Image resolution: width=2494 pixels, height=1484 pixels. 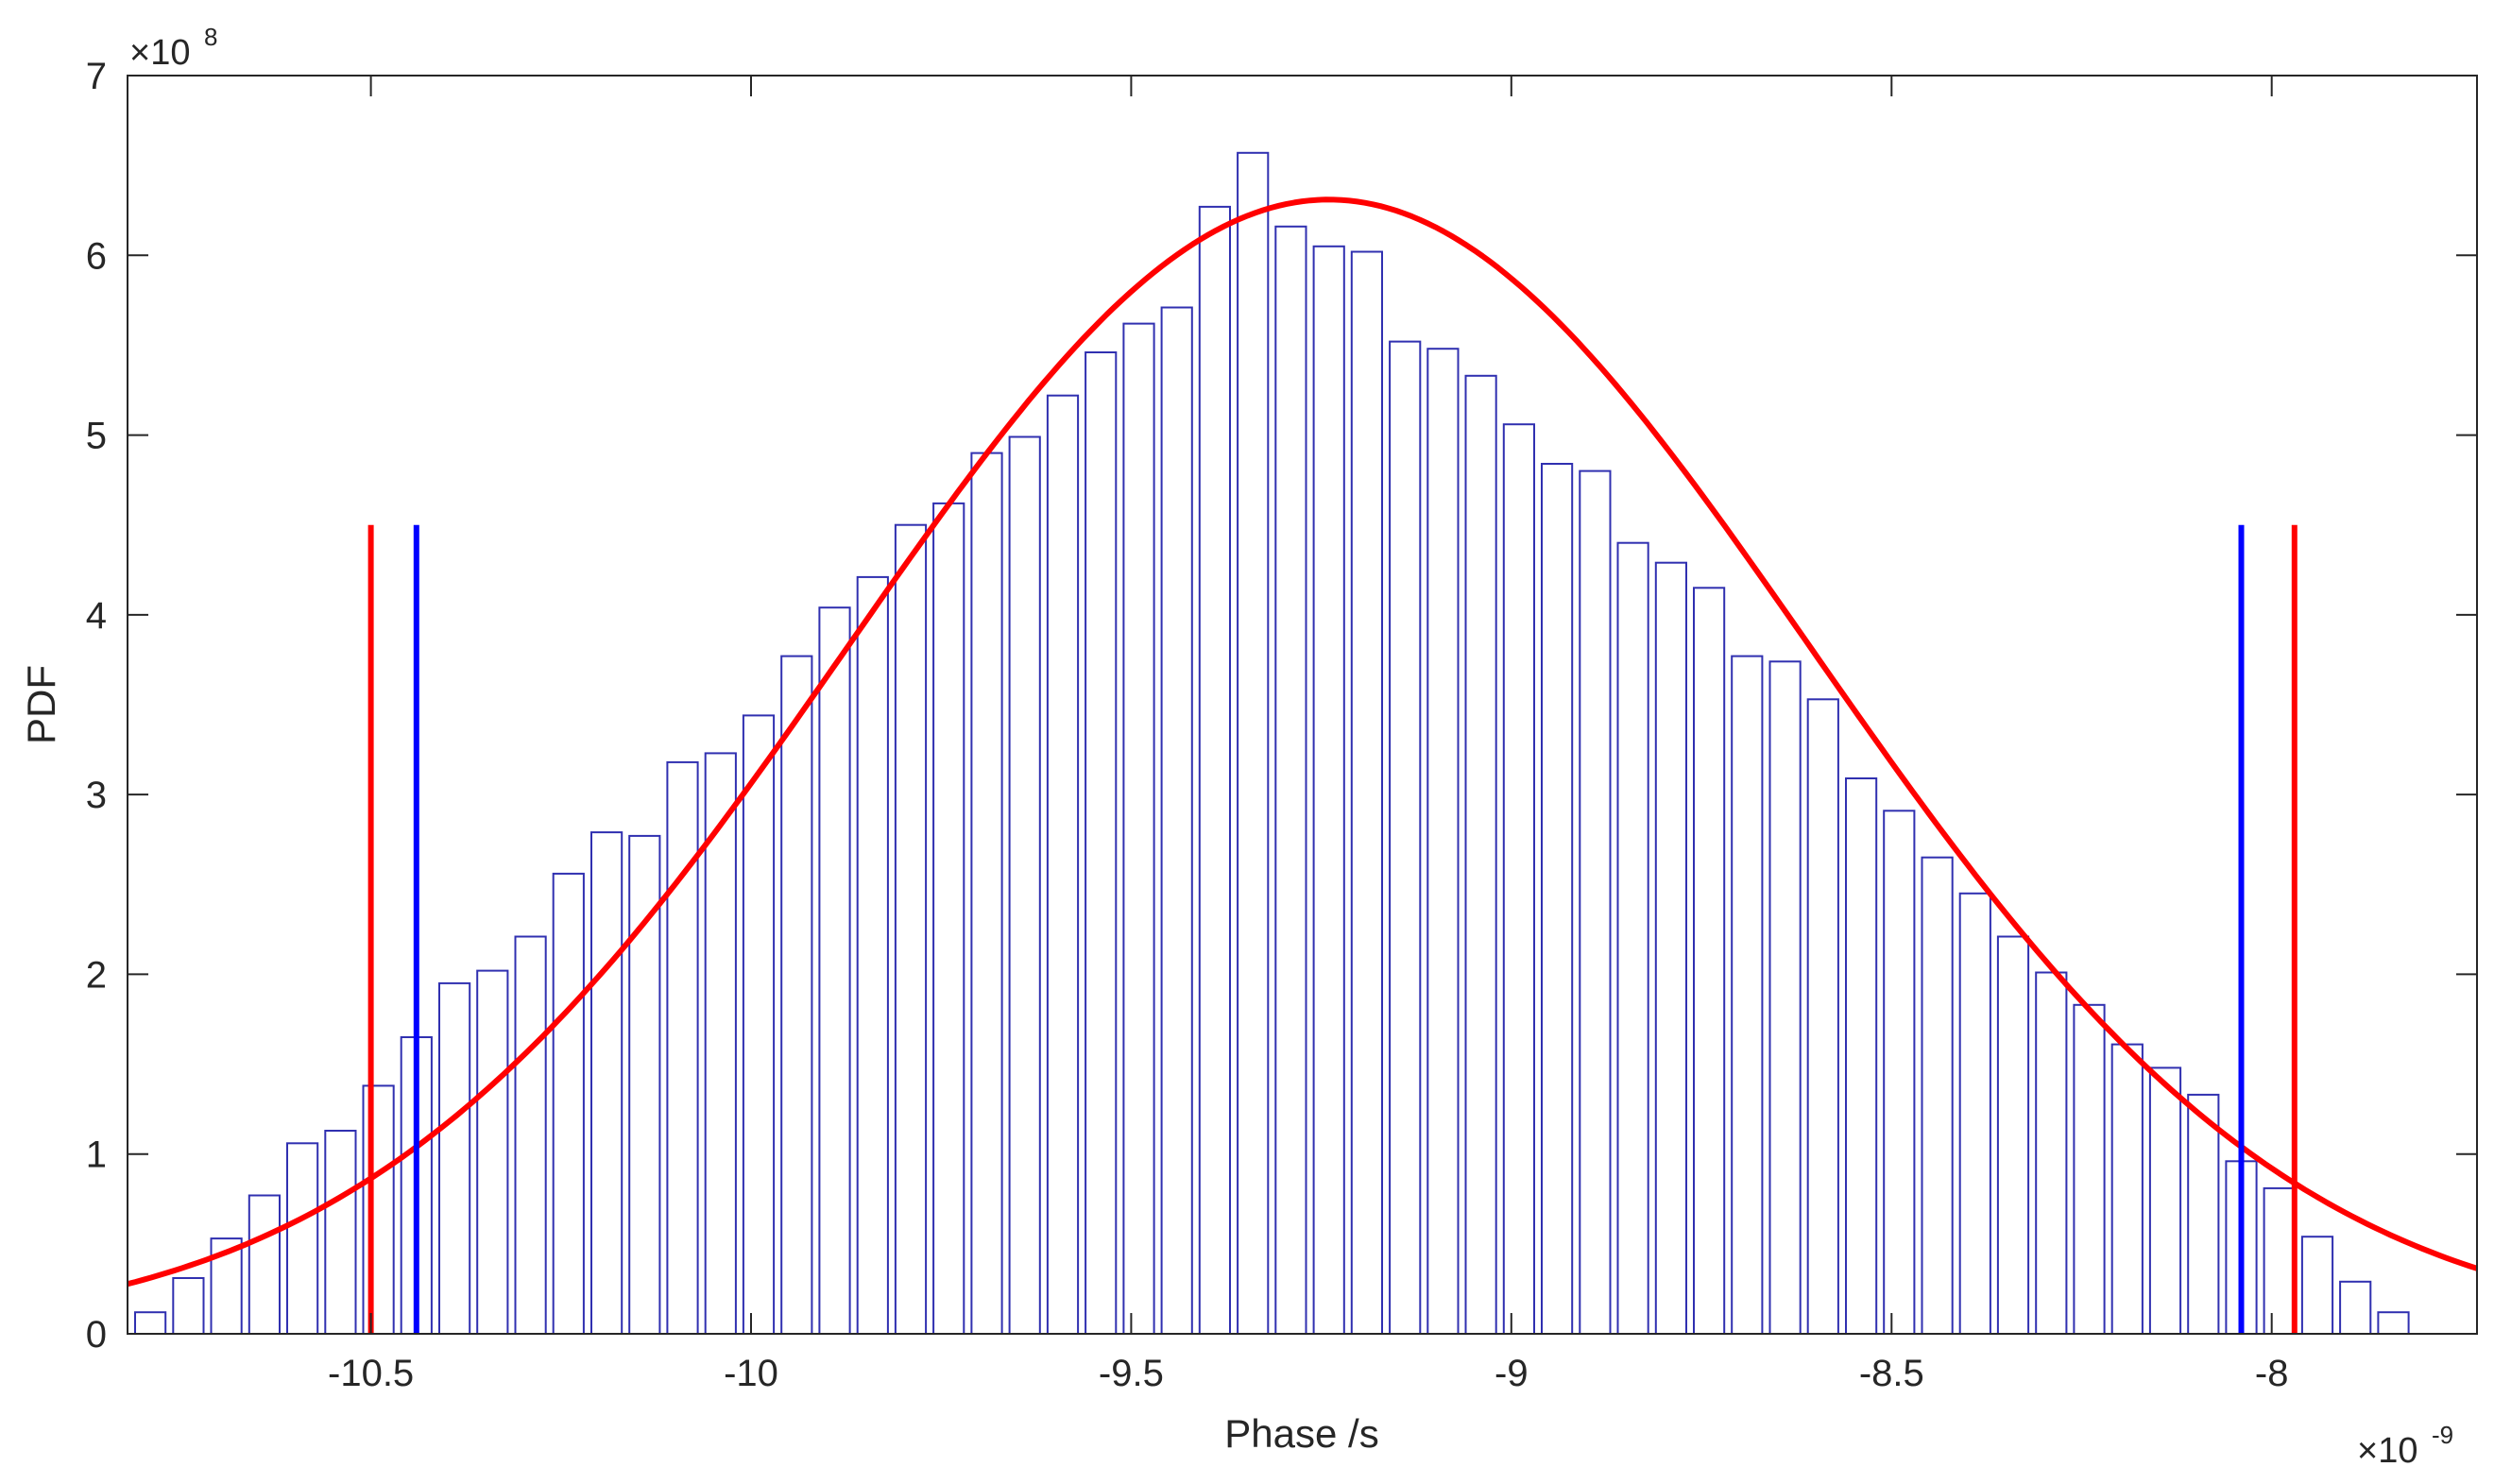 What do you see at coordinates (1891, 1373) in the screenshot?
I see `x-tick-label: -8.5` at bounding box center [1891, 1373].